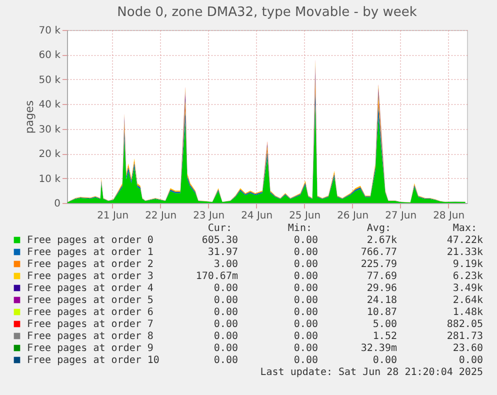 This screenshot has width=497, height=395. I want to click on y-tick-label: 10 k, so click(49, 179).